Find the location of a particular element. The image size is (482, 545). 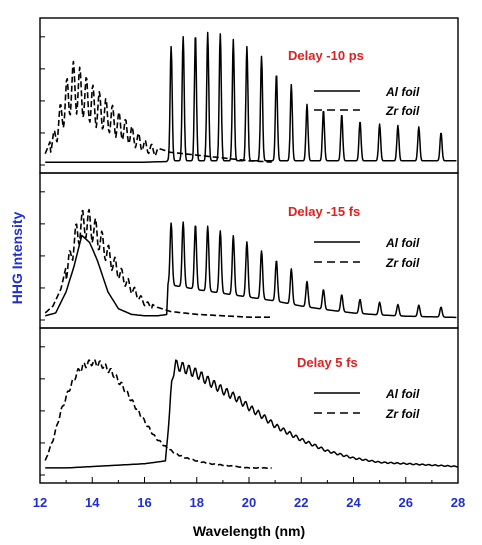

x-tick-label: 16 is located at coordinates (144, 502).